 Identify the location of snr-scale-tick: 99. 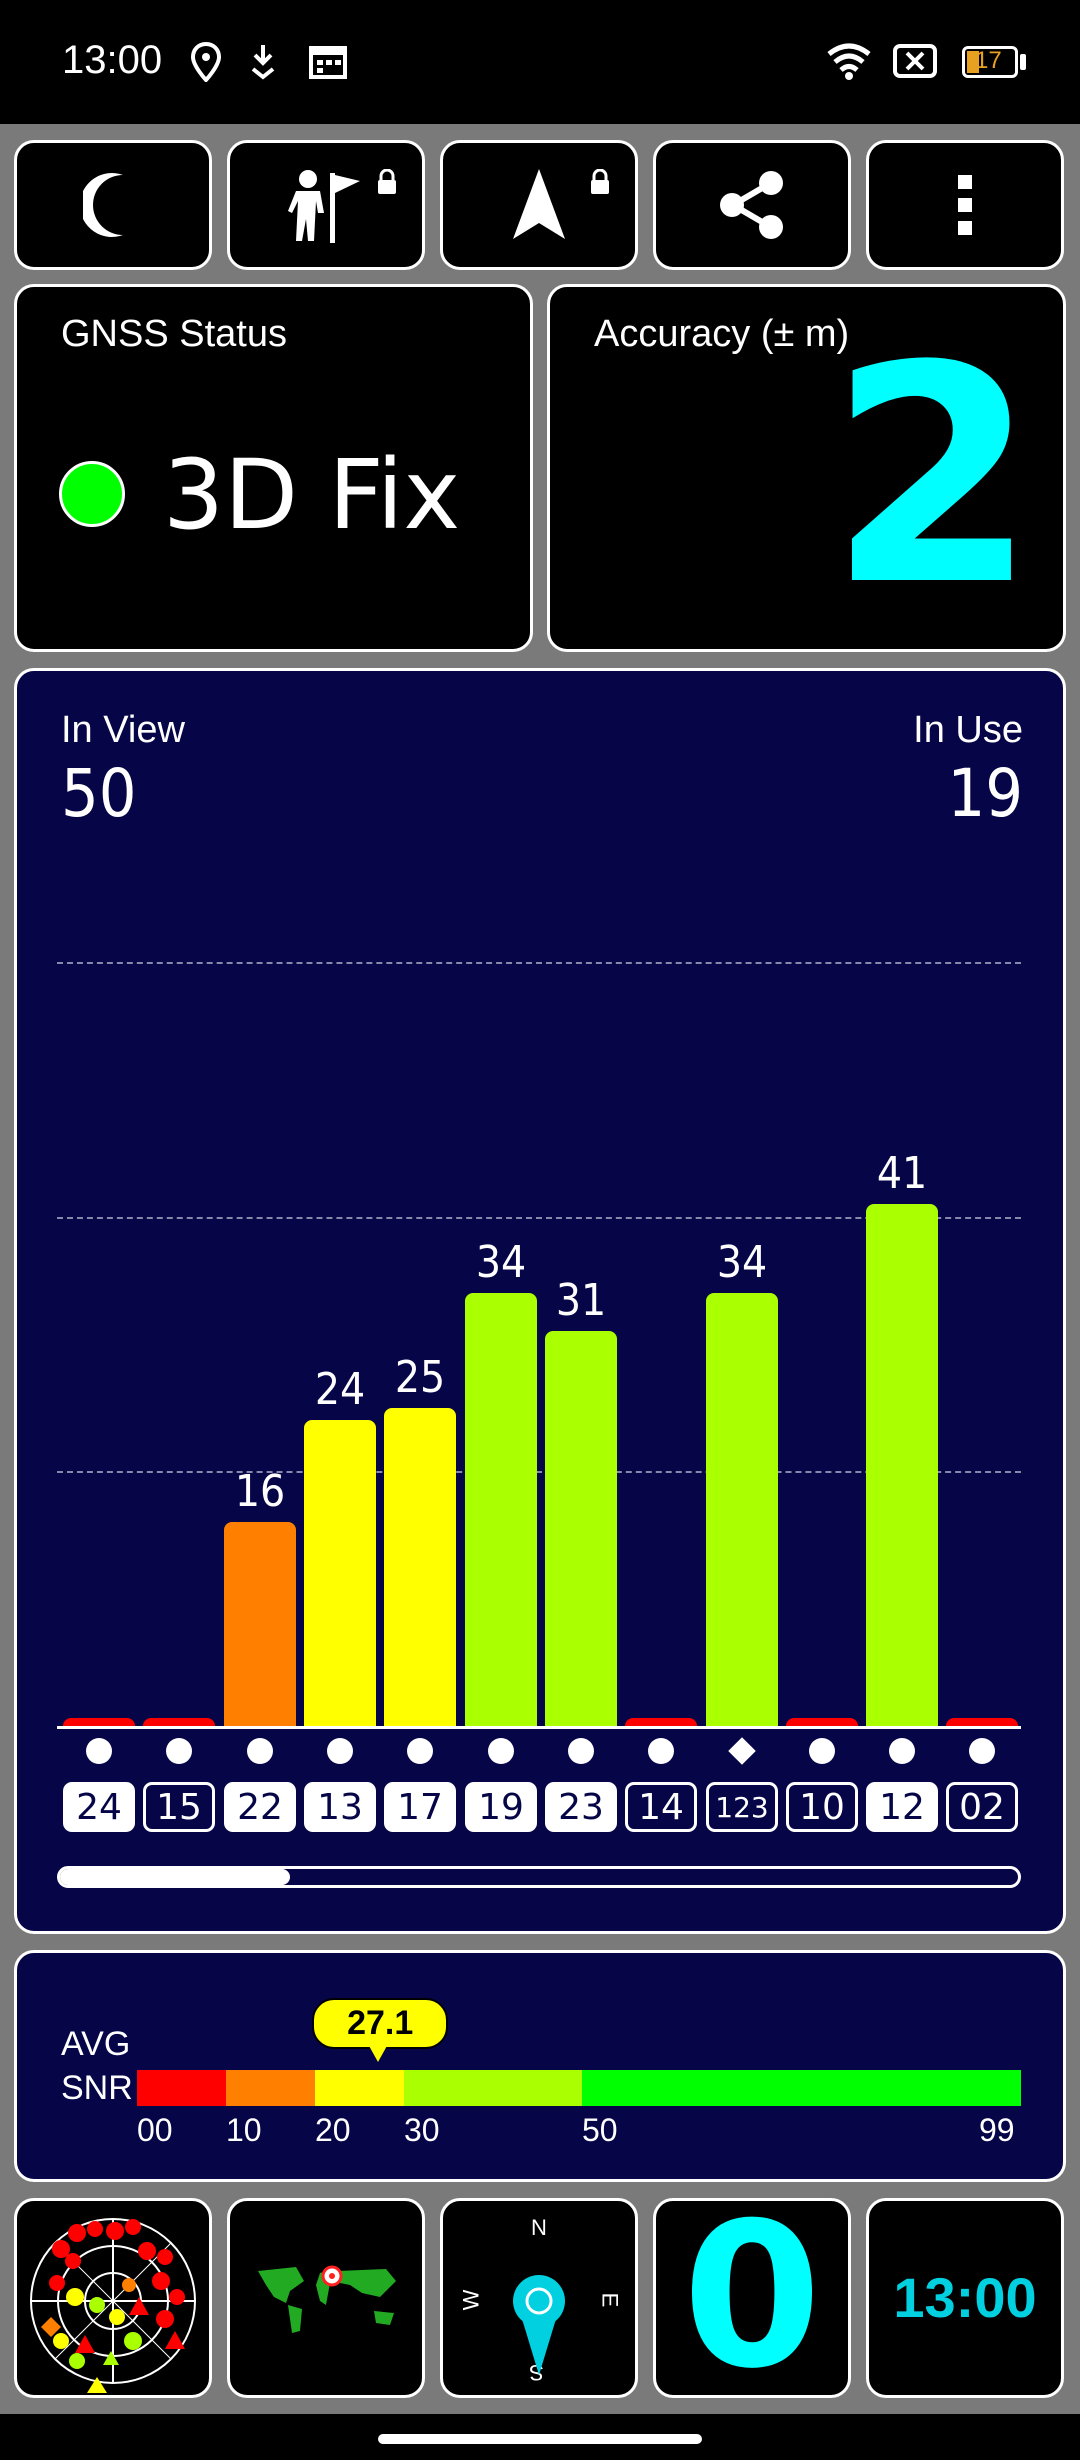
(997, 2130).